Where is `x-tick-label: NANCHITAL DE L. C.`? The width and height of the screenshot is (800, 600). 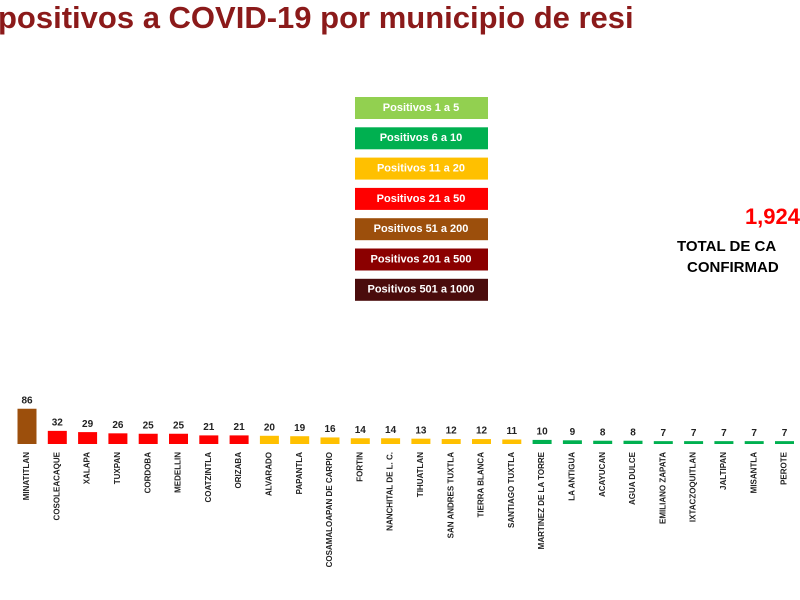 x-tick-label: NANCHITAL DE L. C. is located at coordinates (390, 491).